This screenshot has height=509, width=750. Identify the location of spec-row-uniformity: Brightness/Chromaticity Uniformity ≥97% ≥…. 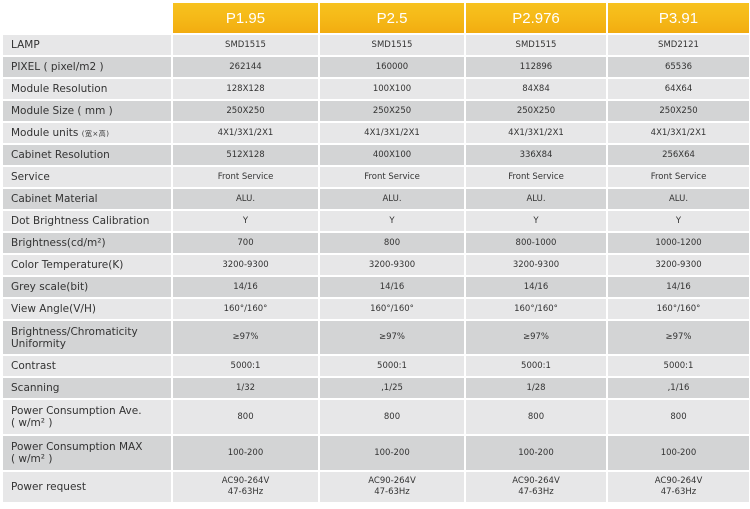
(376, 337).